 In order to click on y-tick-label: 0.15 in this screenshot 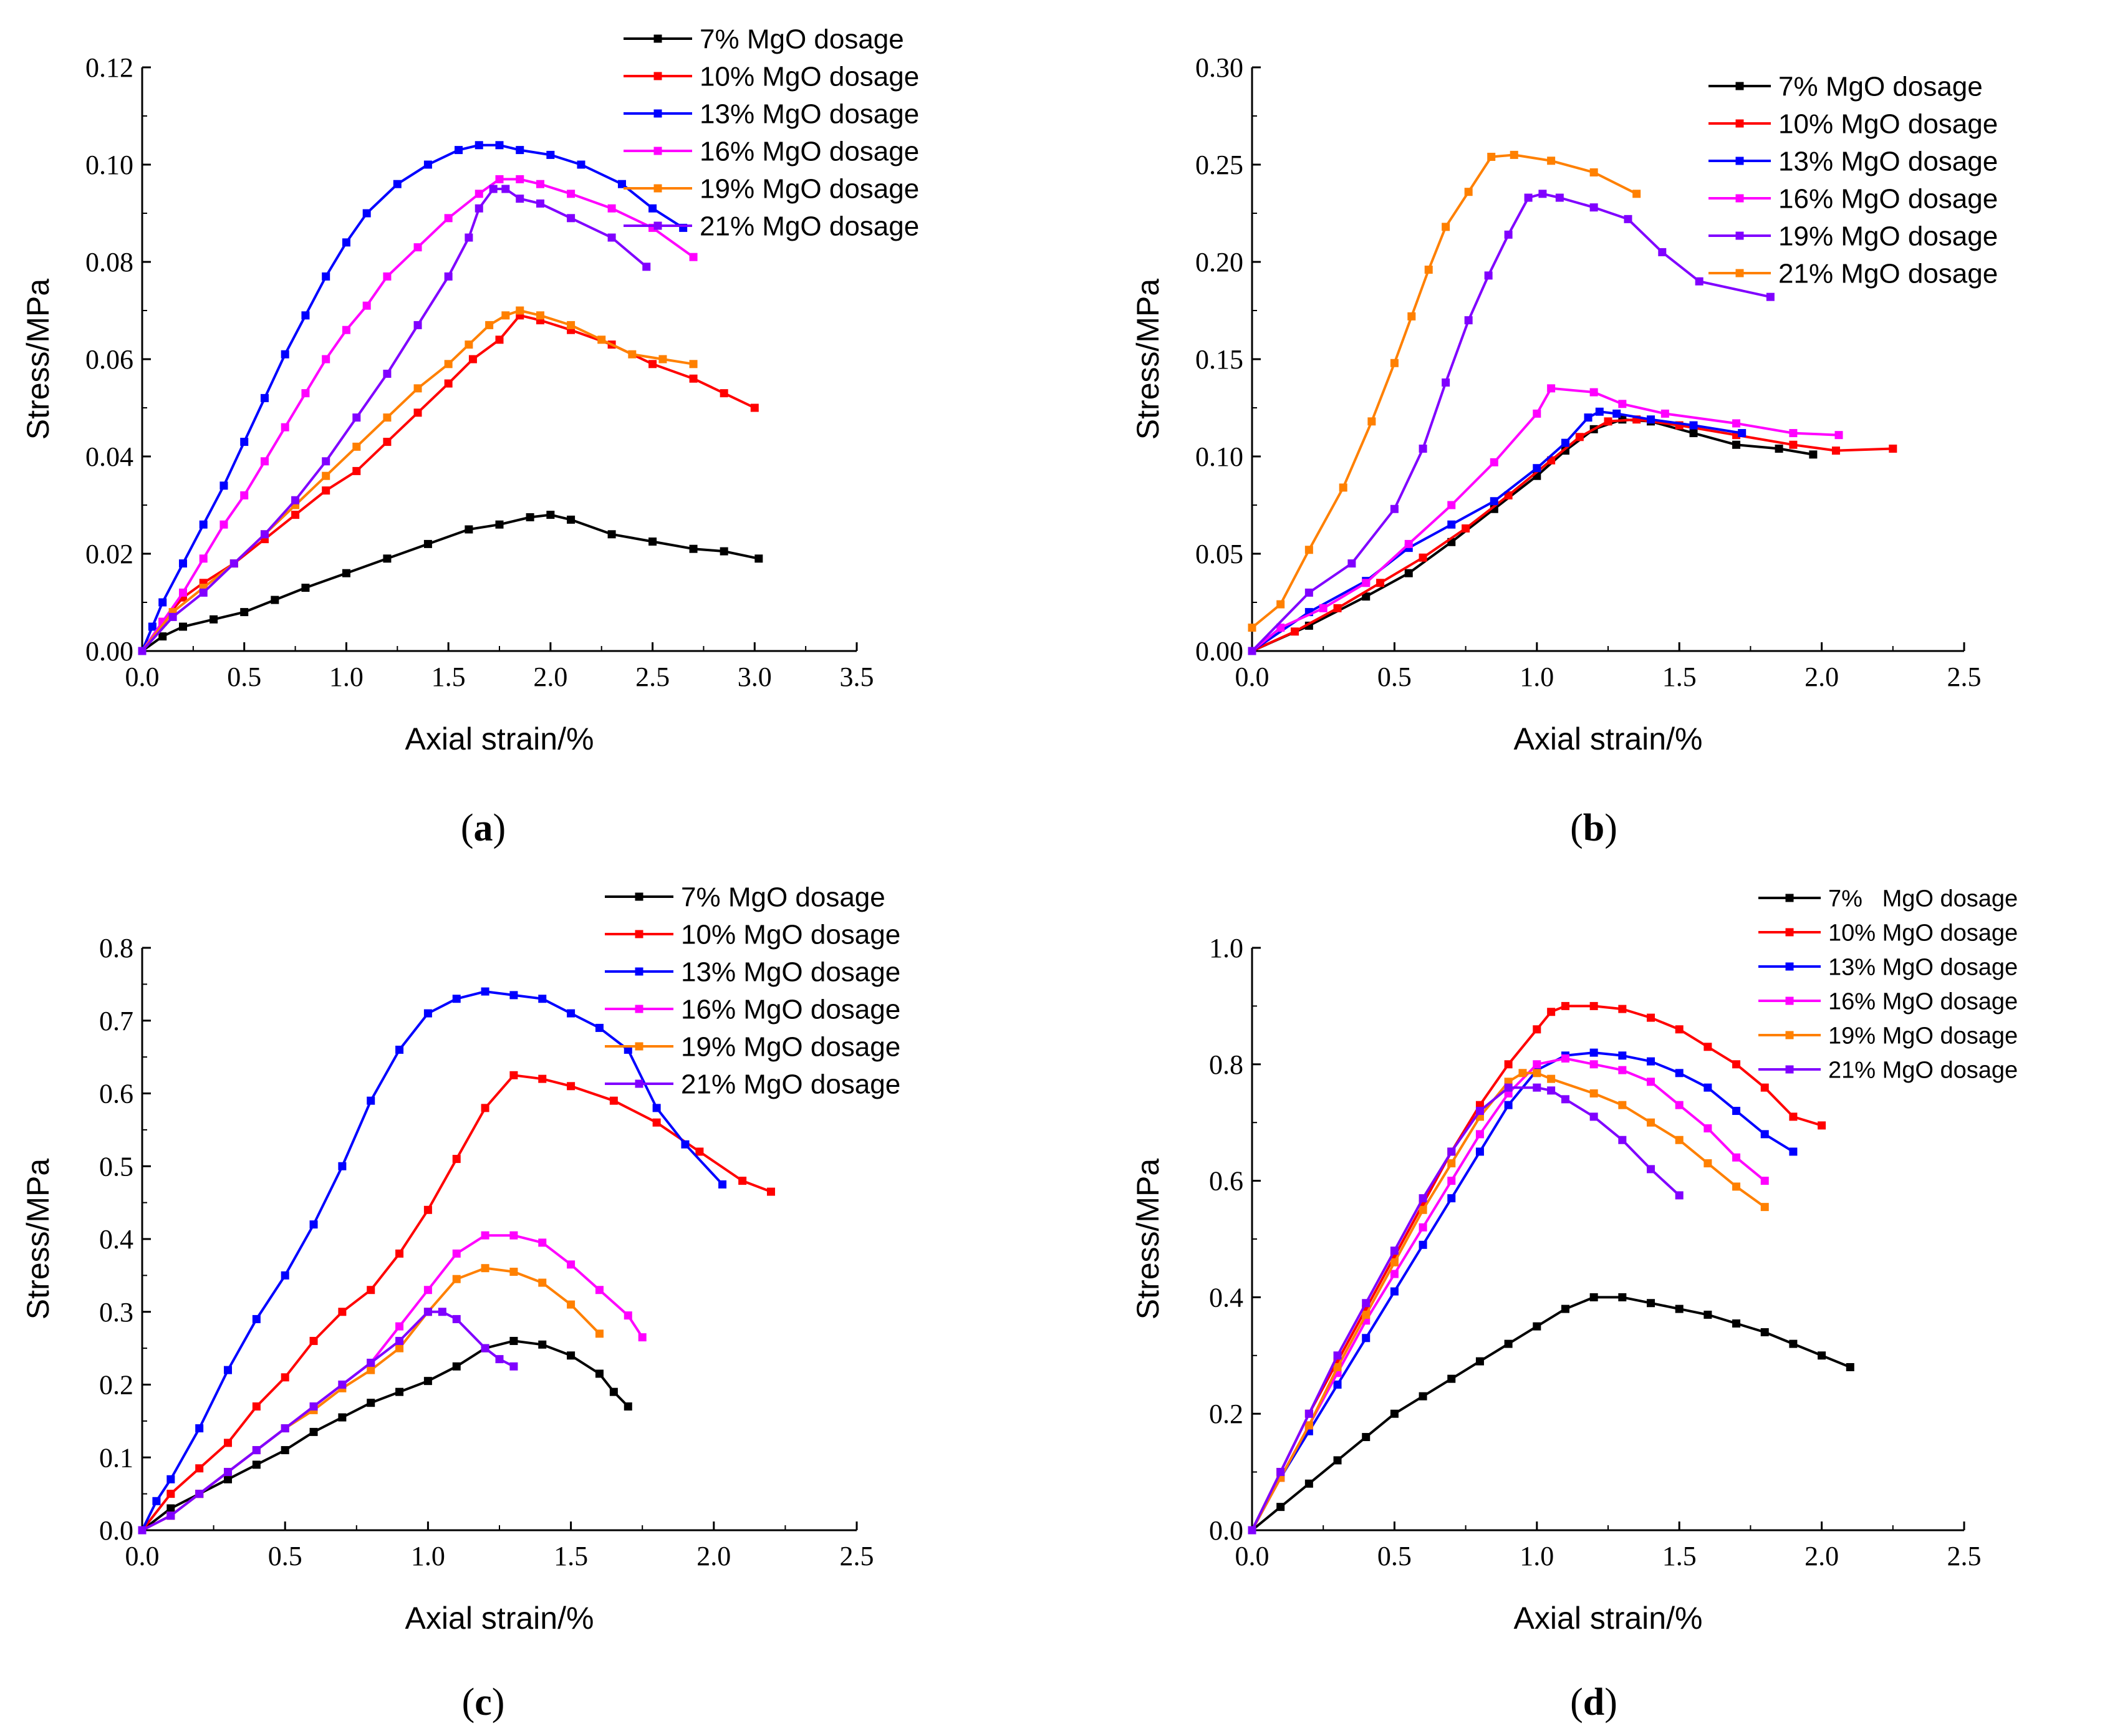, I will do `click(1219, 359)`.